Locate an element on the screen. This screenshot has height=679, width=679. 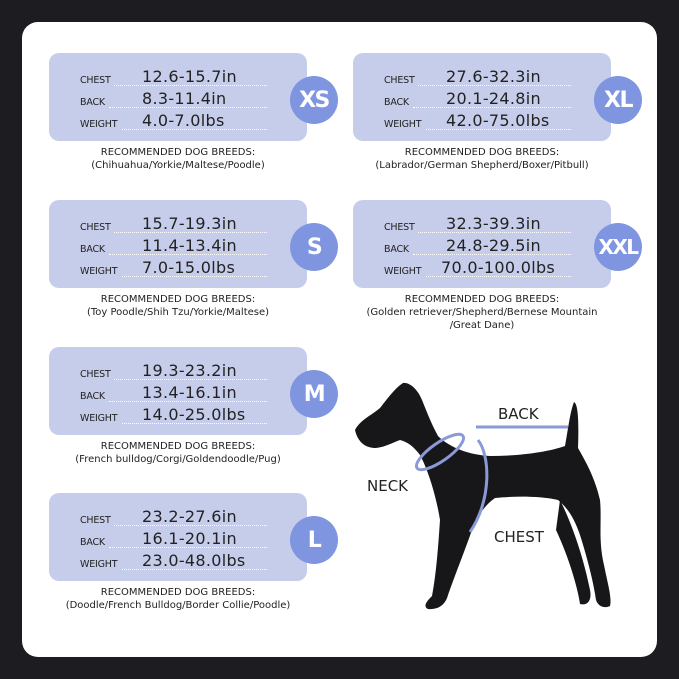
breeds-list: (Toy Poodle/Shih Tzu/Yorkie/Maltese) is located at coordinates (178, 312).